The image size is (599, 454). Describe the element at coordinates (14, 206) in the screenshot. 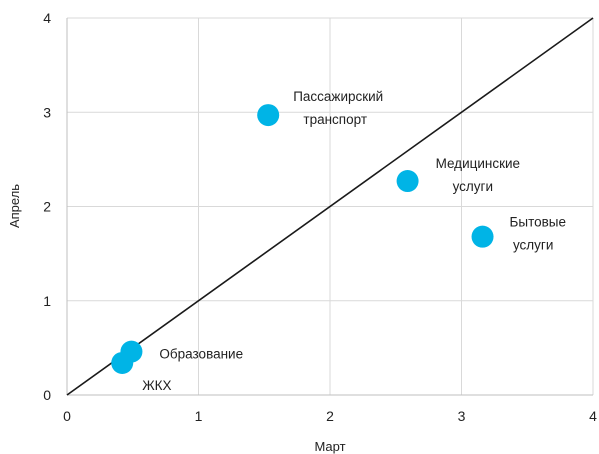

I see `y-axis-title: Апрель` at that location.